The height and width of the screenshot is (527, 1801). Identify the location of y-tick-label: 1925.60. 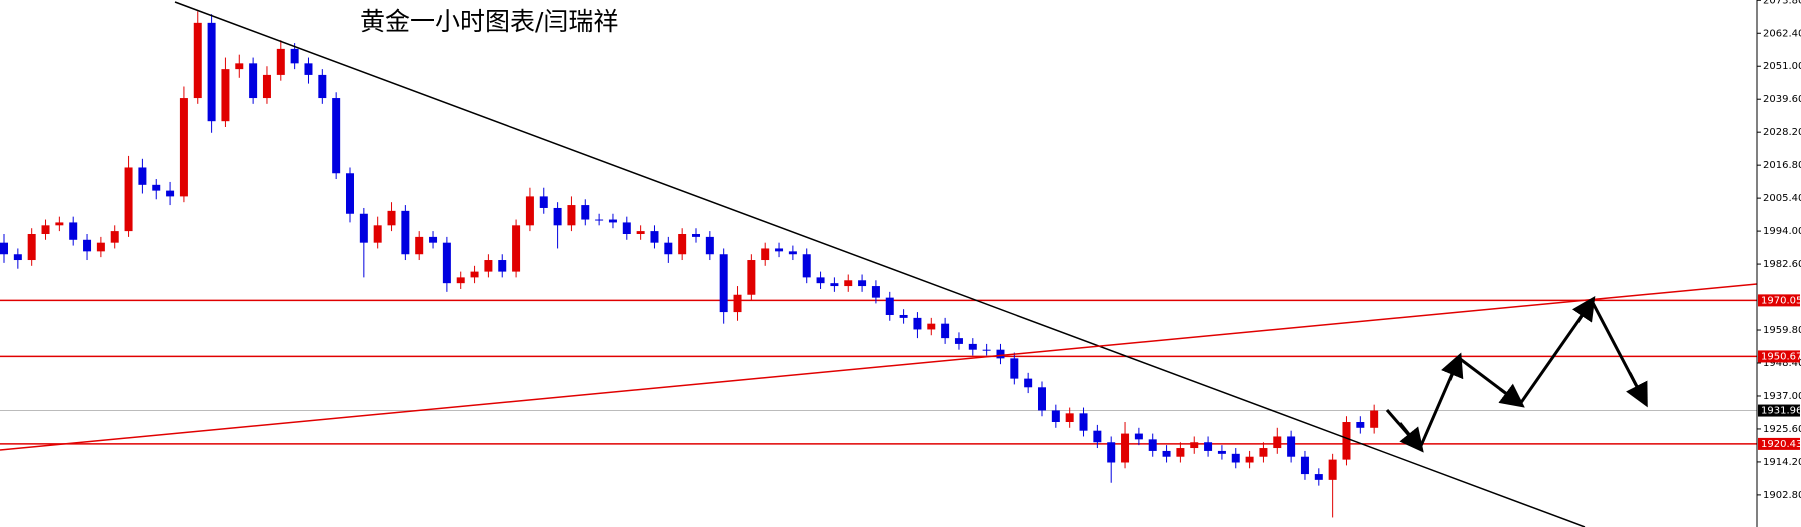
(1782, 429).